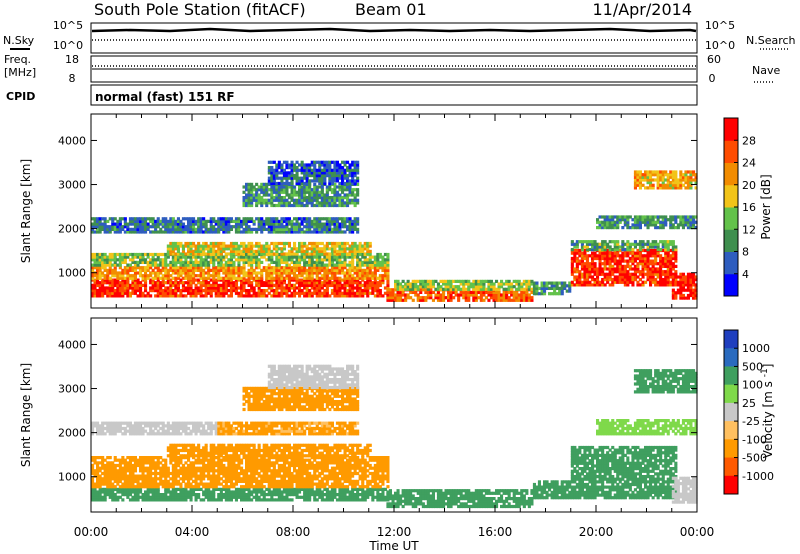 Image resolution: width=800 pixels, height=554 pixels. I want to click on nsky-label: N.Sky, so click(19, 40).